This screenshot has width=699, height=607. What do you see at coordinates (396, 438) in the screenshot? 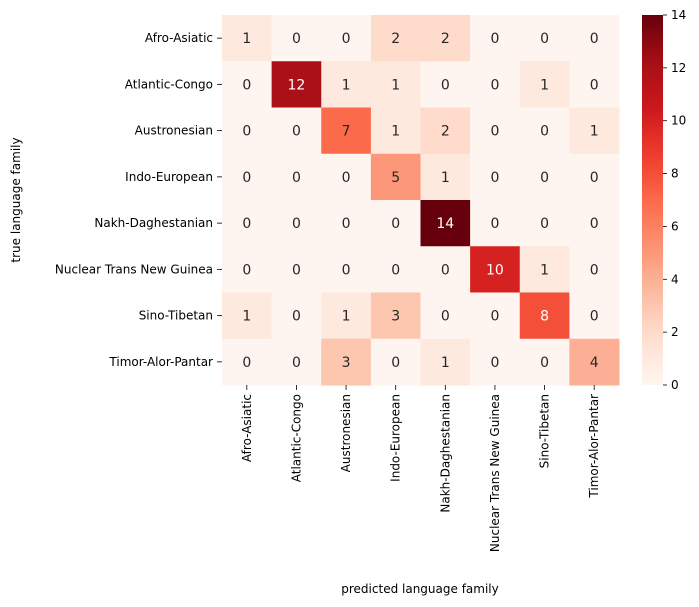
I see `x-tick-label: Indo-European` at bounding box center [396, 438].